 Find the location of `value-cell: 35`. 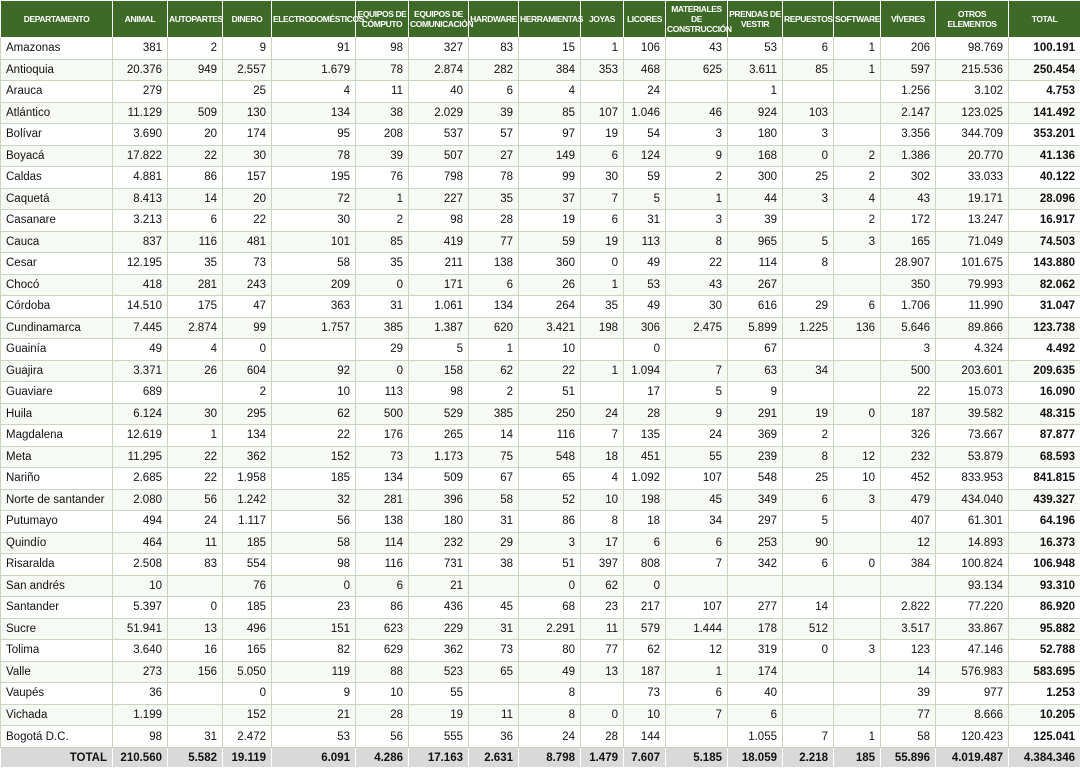

value-cell: 35 is located at coordinates (382, 263).